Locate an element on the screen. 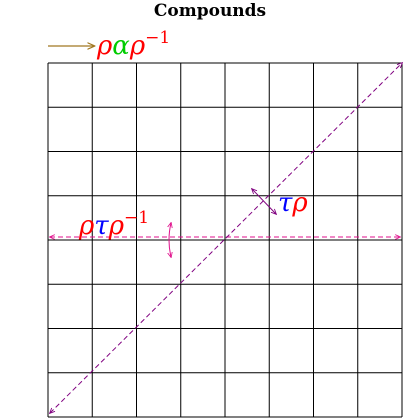 This screenshot has width=420, height=420. label-tau-rho: τρ is located at coordinates (293, 203).